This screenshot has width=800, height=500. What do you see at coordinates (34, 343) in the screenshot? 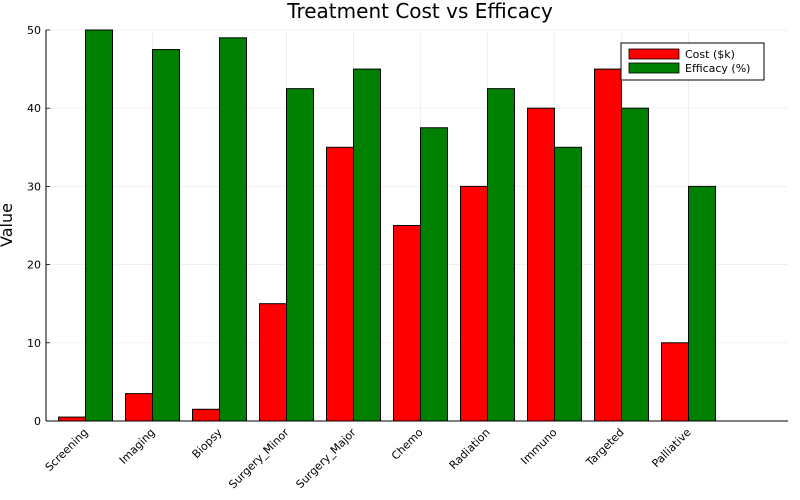
I see `y-tick-label: 10` at bounding box center [34, 343].